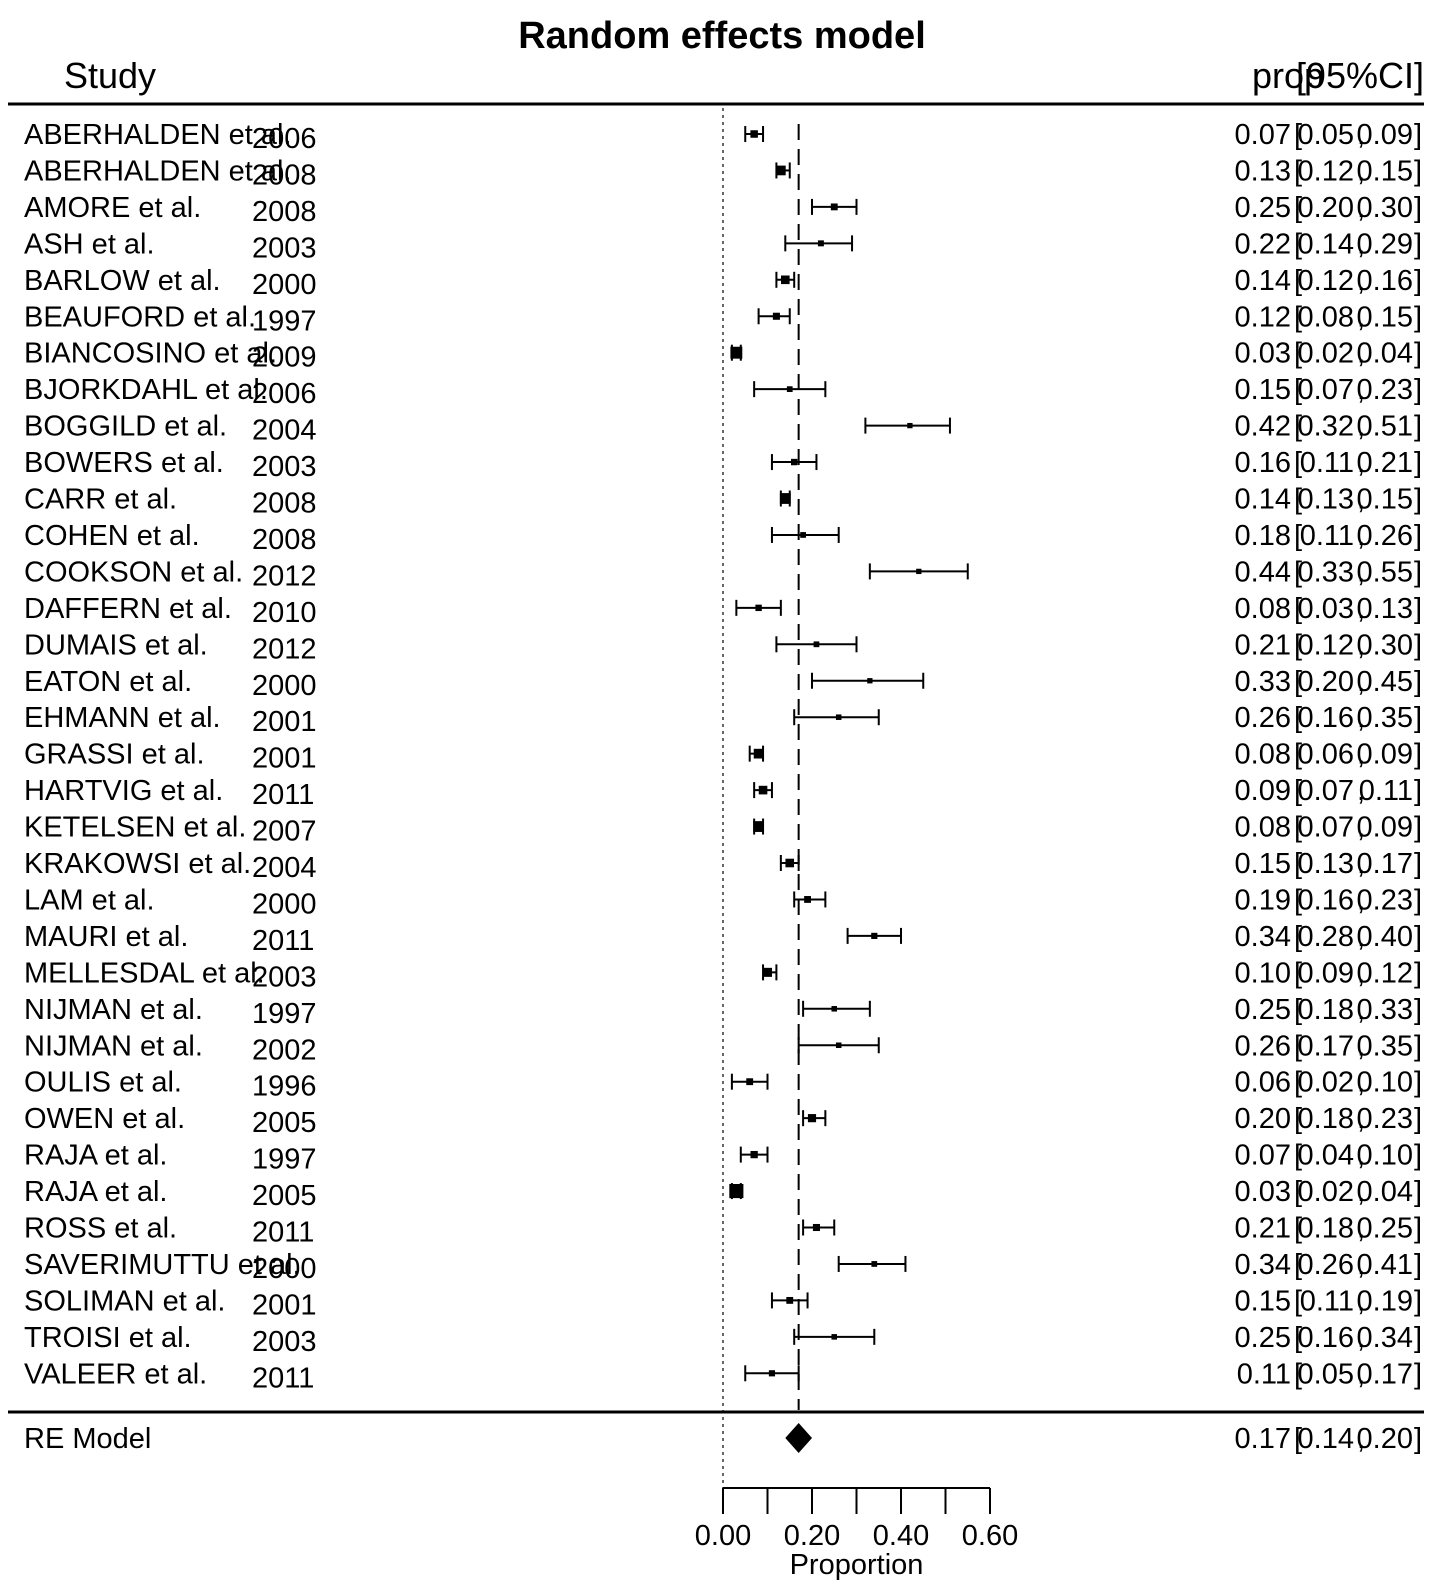 The image size is (1445, 1585). What do you see at coordinates (1263, 500) in the screenshot?
I see `prop-value: 0.14` at bounding box center [1263, 500].